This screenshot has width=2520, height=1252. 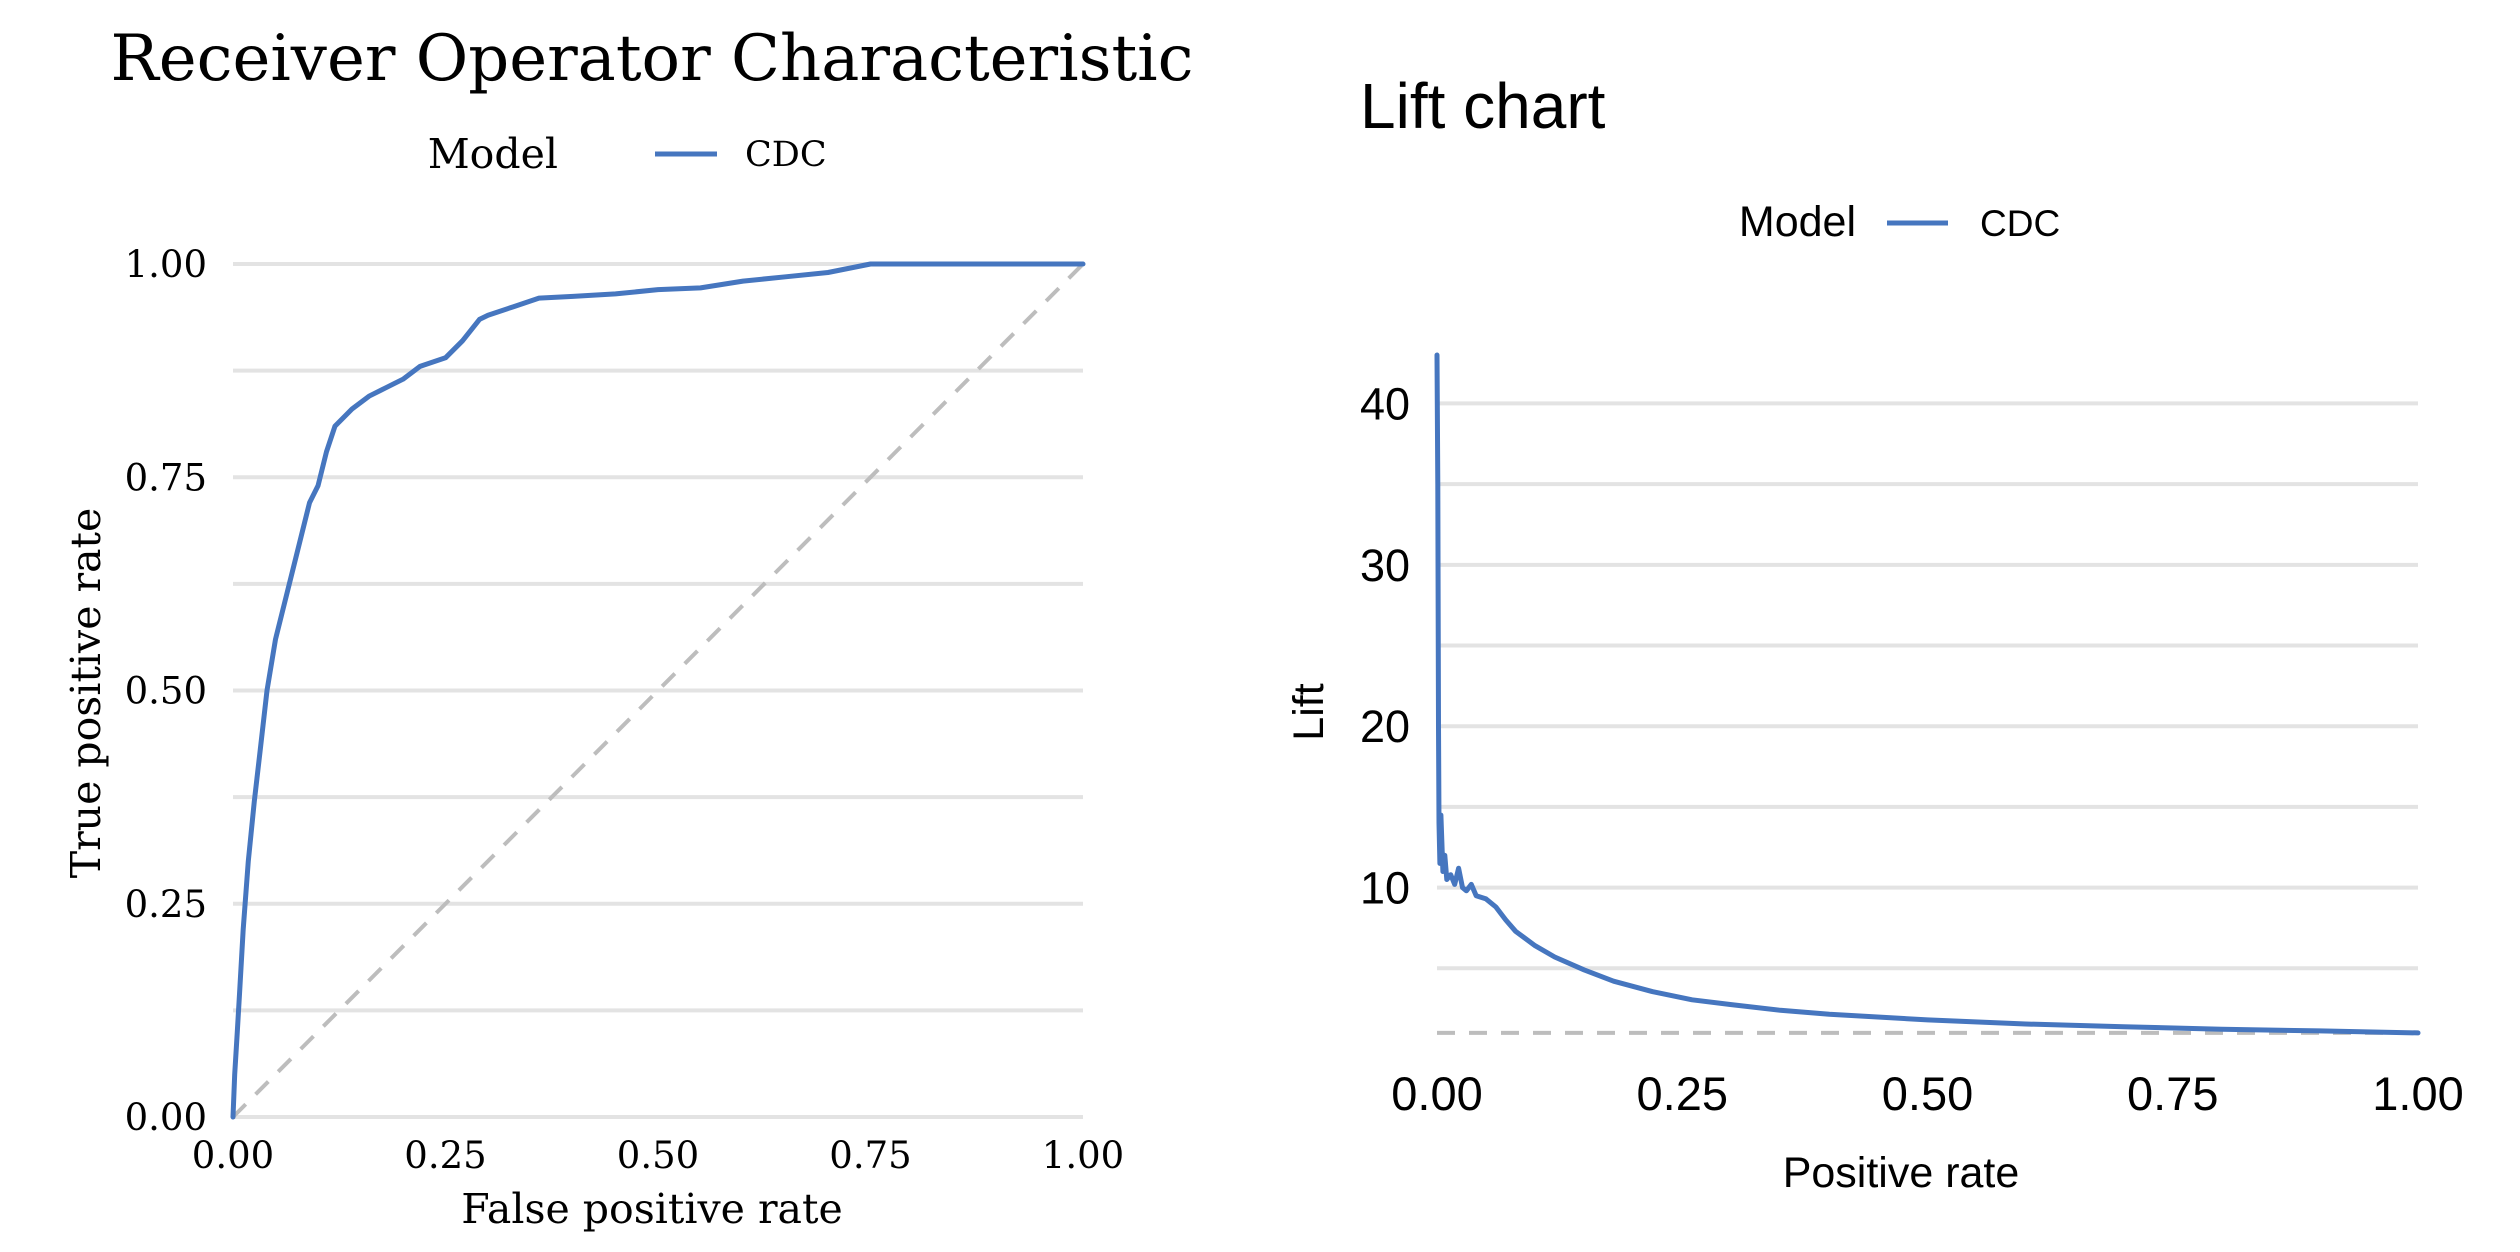 I want to click on roc-x-tick-labels: 0.00 0.25 0.50 0.75 1.00, so click(x=658, y=1155).